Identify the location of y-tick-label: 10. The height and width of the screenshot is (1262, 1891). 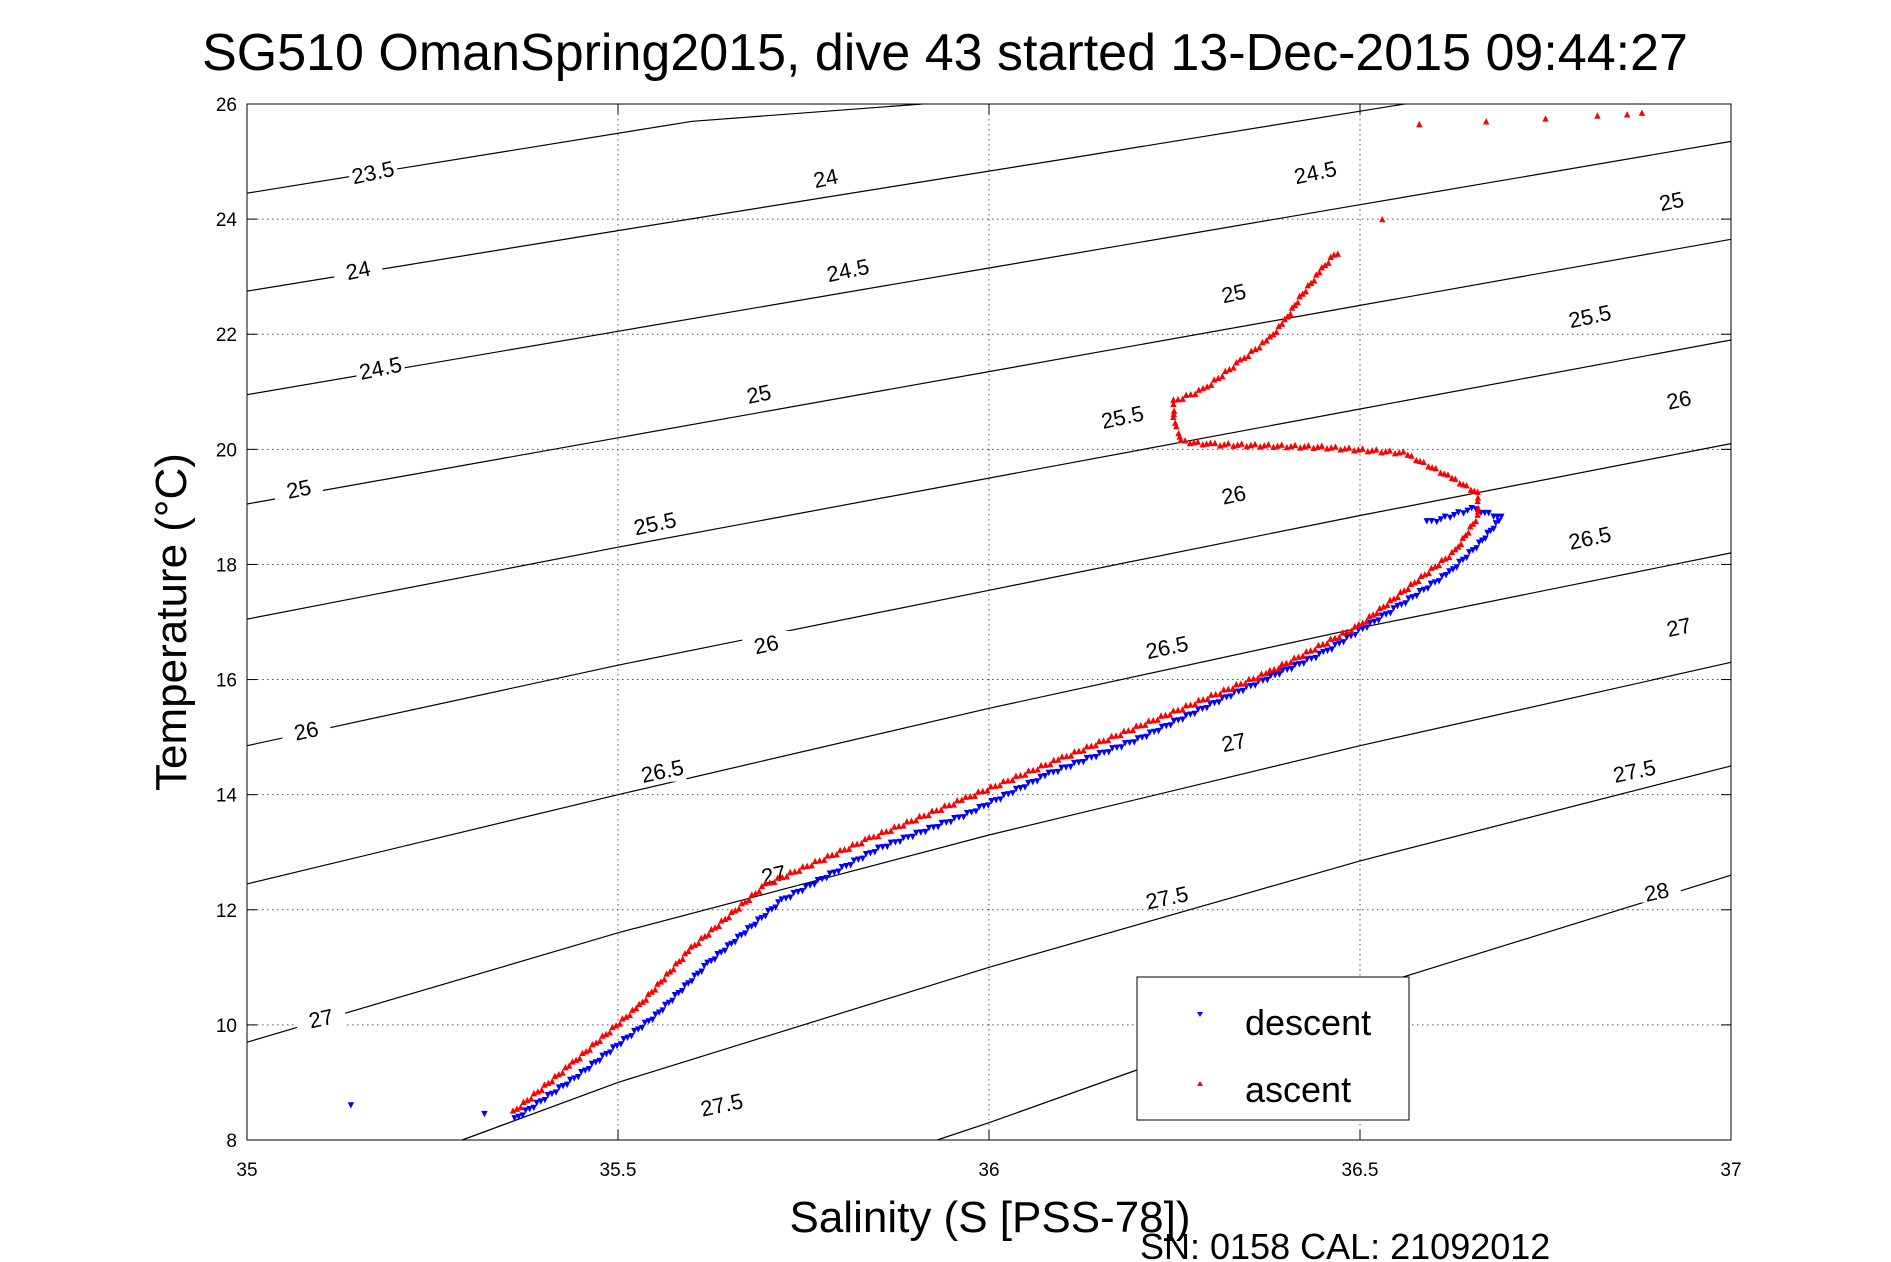
(226, 1026).